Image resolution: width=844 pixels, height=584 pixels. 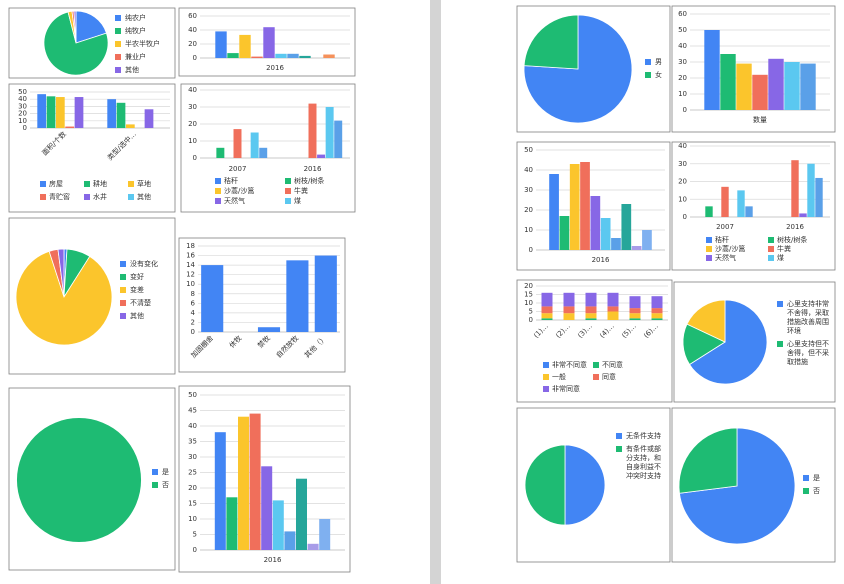 What do you see at coordinates (559, 376) in the screenshot?
I see `legend-label: 一般` at bounding box center [559, 376].